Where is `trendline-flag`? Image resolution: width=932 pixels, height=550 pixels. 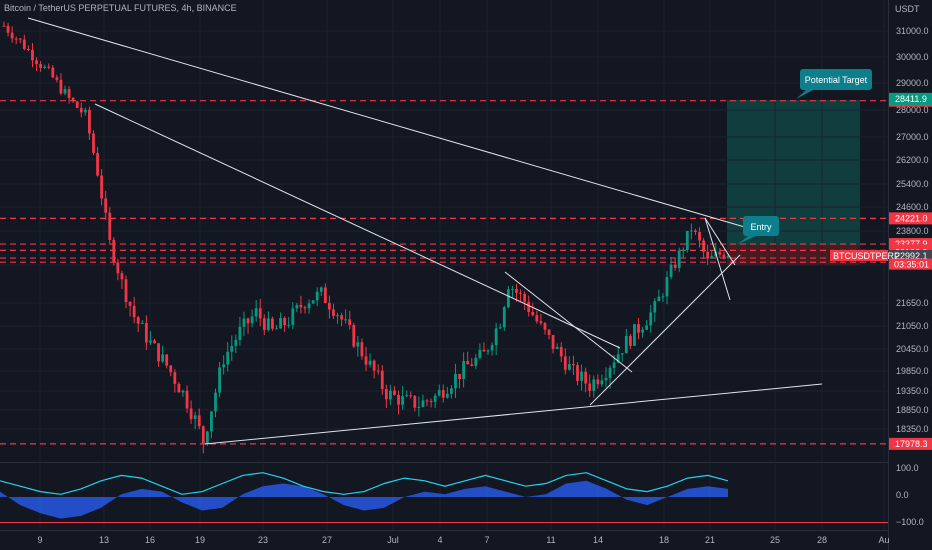
trendline-flag is located at coordinates (568, 322).